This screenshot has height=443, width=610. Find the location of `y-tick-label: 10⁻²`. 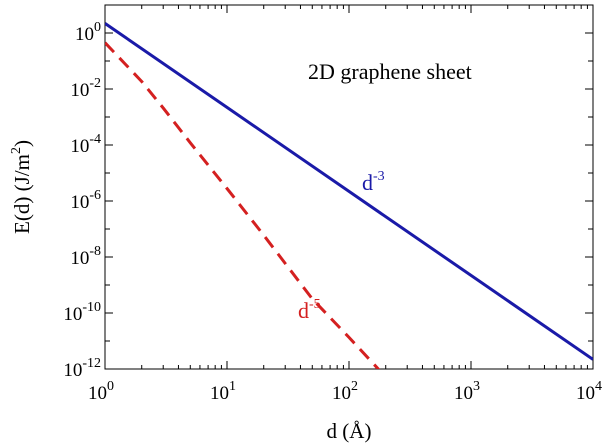

y-tick-label: 10⁻² is located at coordinates (85, 88).